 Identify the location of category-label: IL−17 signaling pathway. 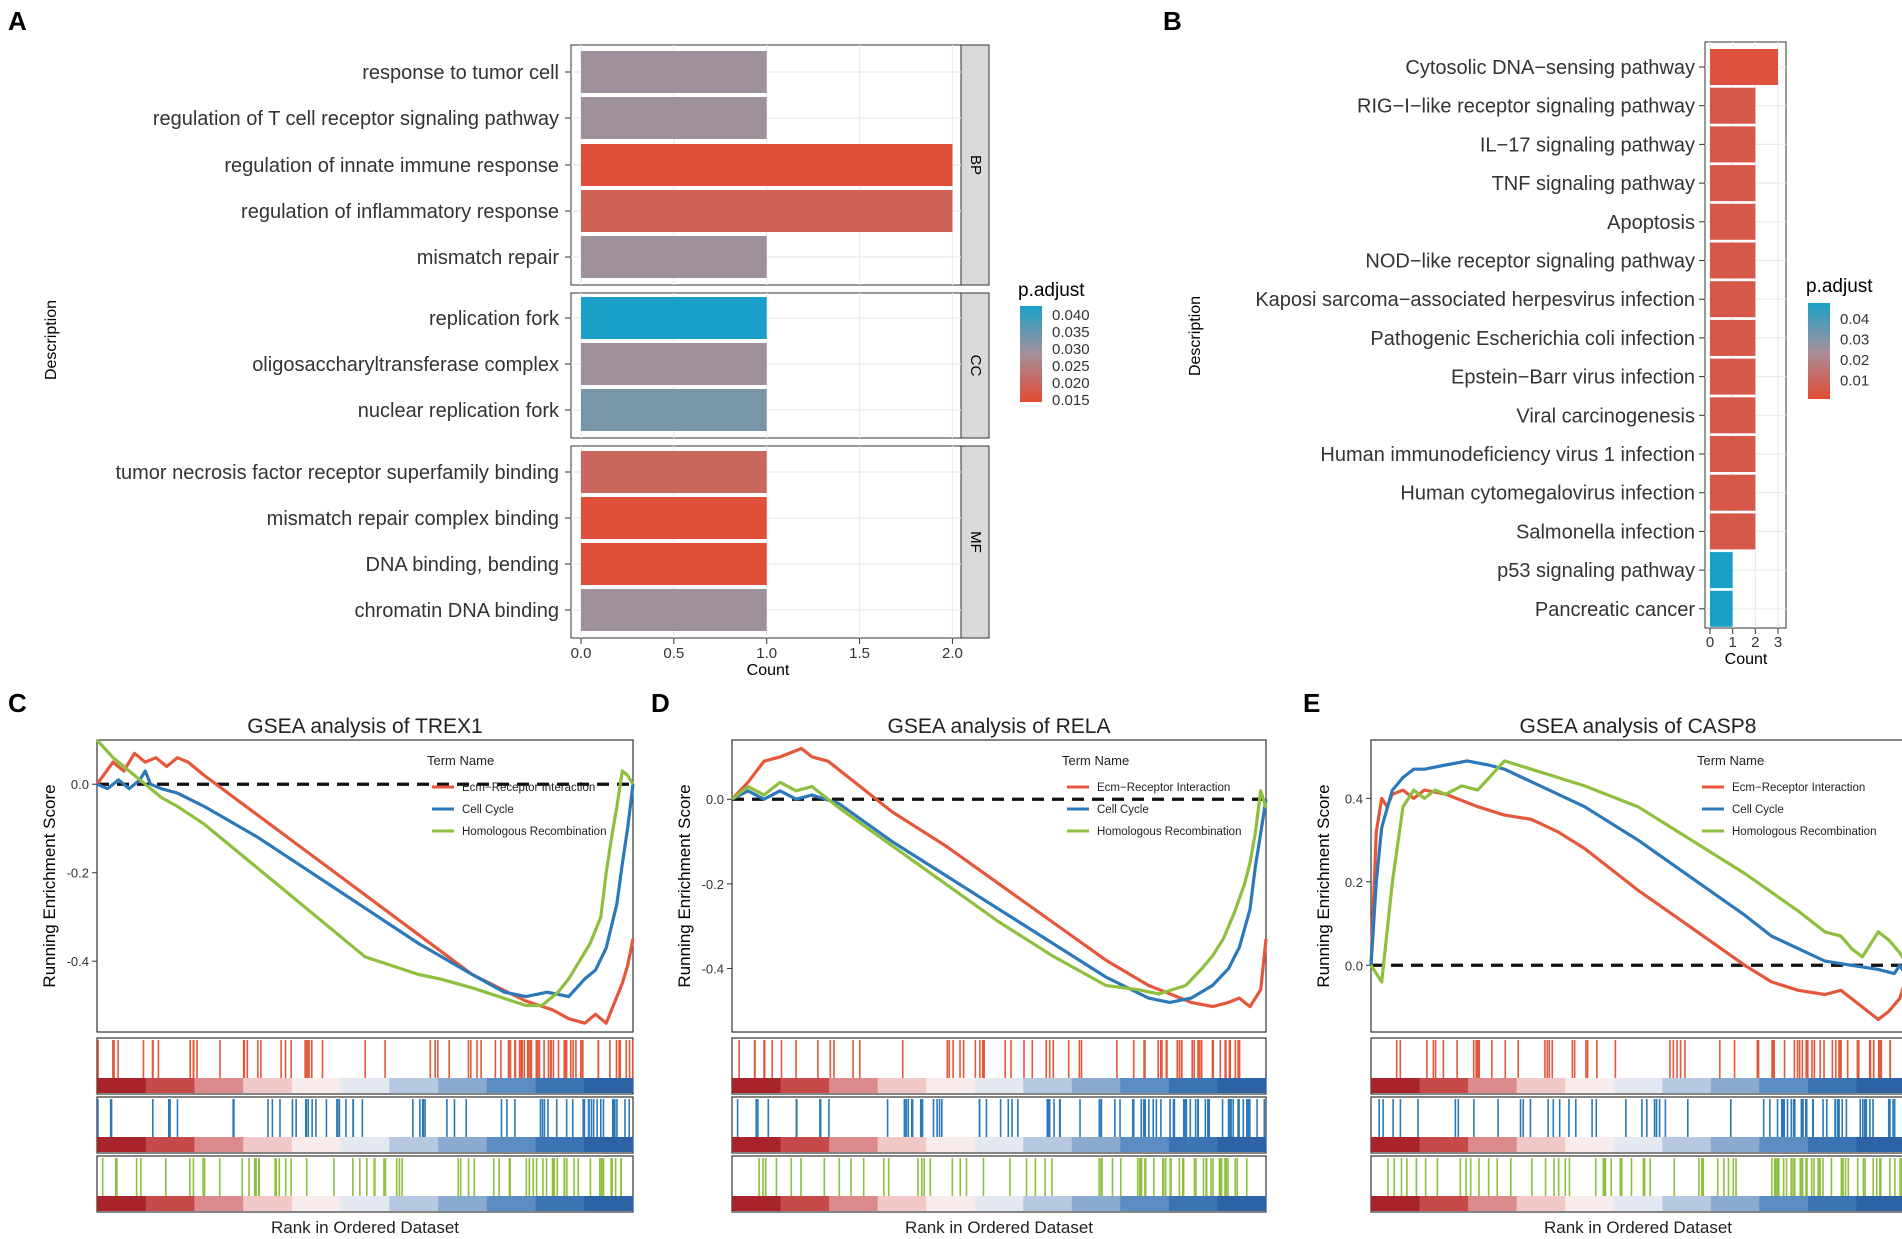
(1587, 145).